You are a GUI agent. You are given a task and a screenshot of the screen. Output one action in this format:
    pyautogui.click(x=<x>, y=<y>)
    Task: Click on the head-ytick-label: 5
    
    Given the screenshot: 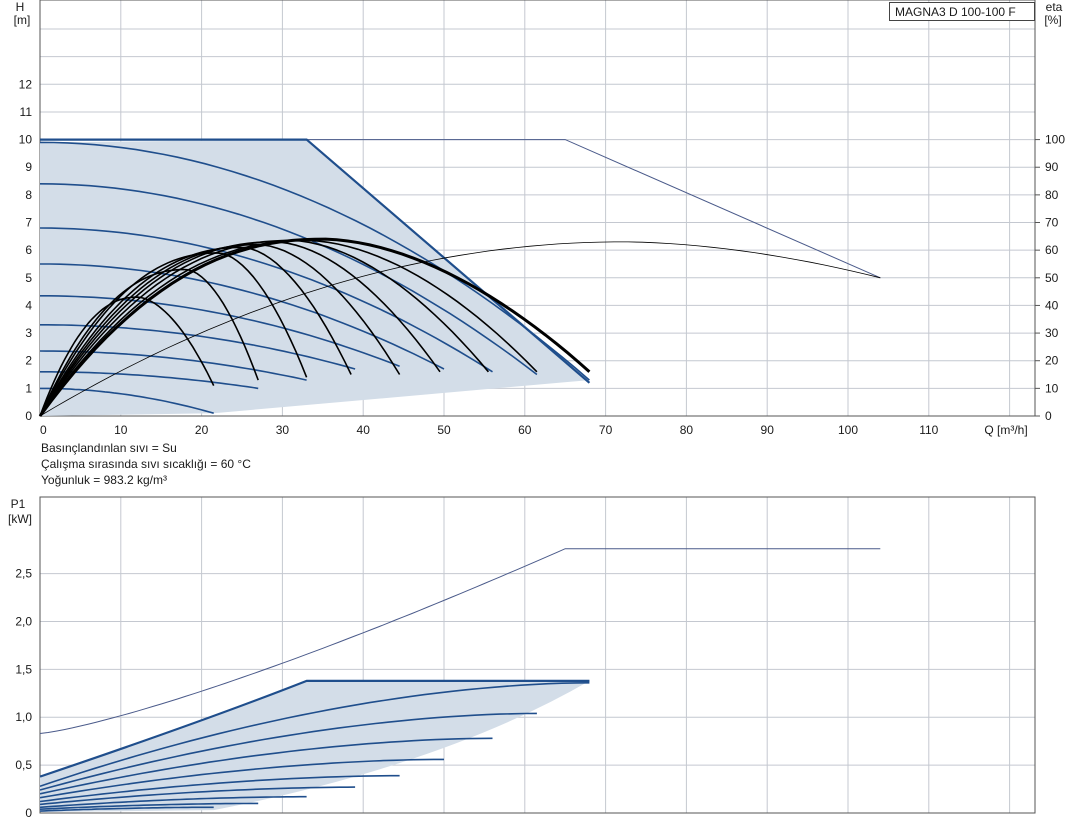 What is the action you would take?
    pyautogui.click(x=28, y=278)
    